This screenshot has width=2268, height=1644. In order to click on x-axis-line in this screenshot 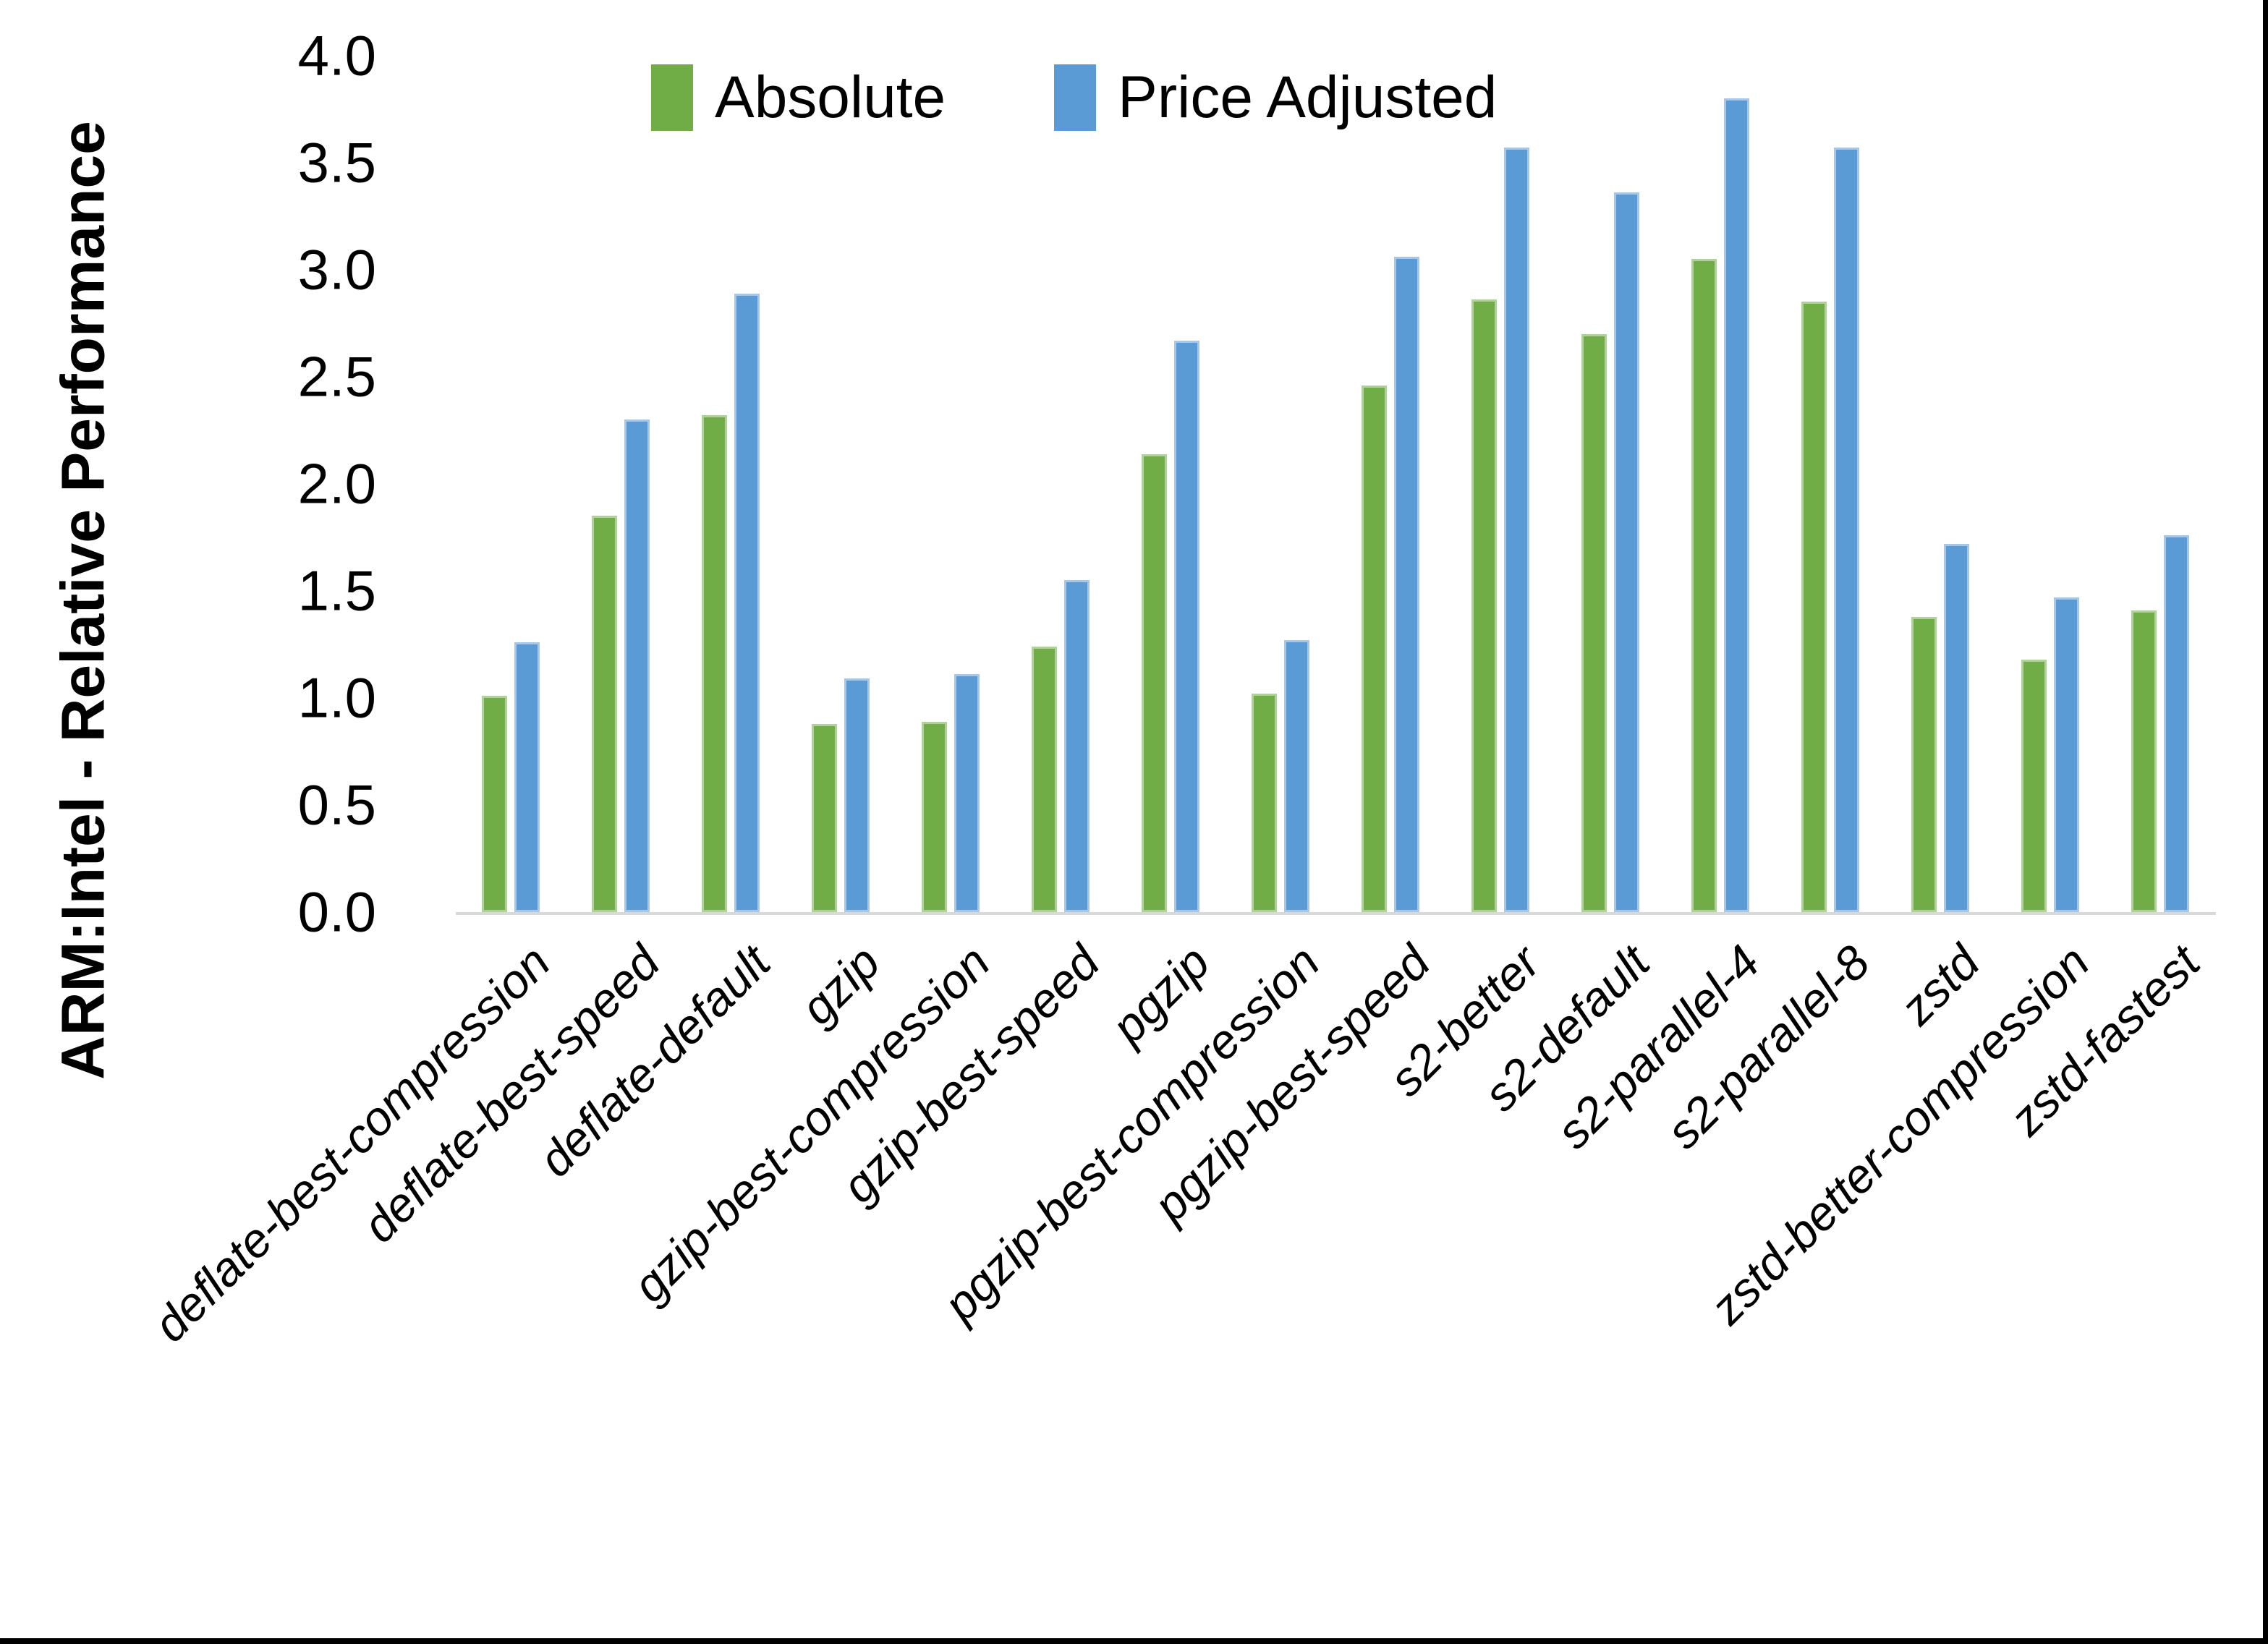, I will do `click(1336, 913)`.